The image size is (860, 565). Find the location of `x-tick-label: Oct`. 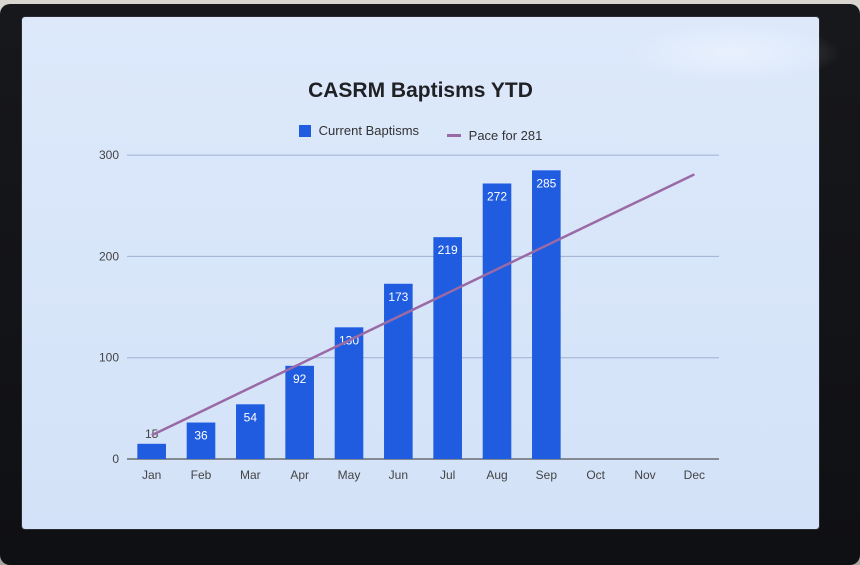

x-tick-label: Oct is located at coordinates (595, 475).